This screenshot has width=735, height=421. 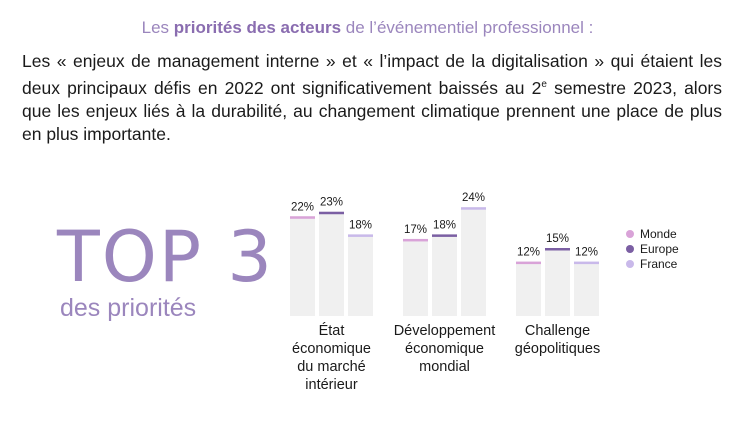 What do you see at coordinates (444, 331) in the screenshot?
I see `category-label-line: Développement` at bounding box center [444, 331].